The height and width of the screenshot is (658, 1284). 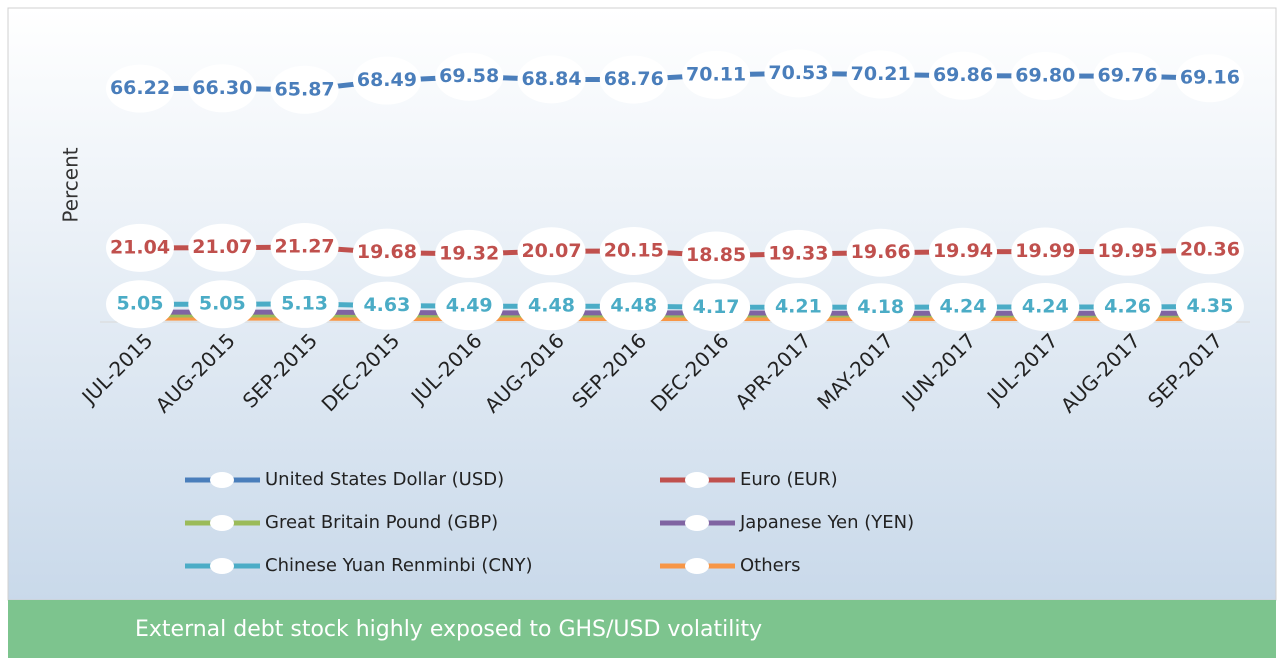 I want to click on data-label: 69.58, so click(x=469, y=76).